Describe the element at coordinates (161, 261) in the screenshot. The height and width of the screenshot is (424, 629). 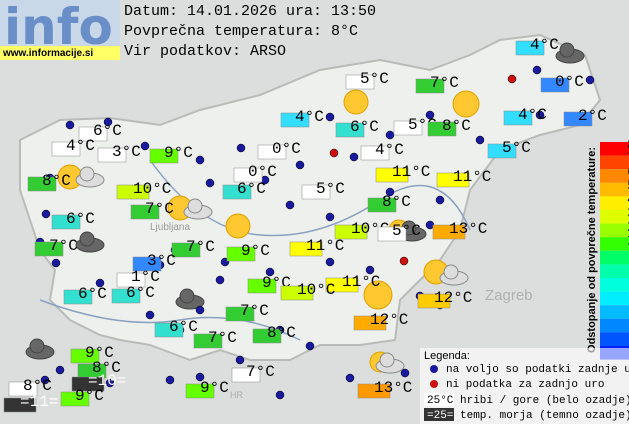
I see `station-label: 3°C` at that location.